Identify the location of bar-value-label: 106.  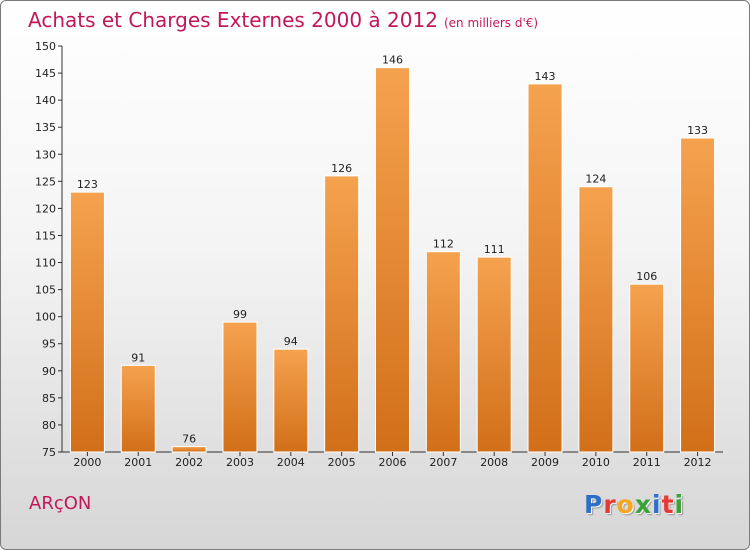
(646, 276).